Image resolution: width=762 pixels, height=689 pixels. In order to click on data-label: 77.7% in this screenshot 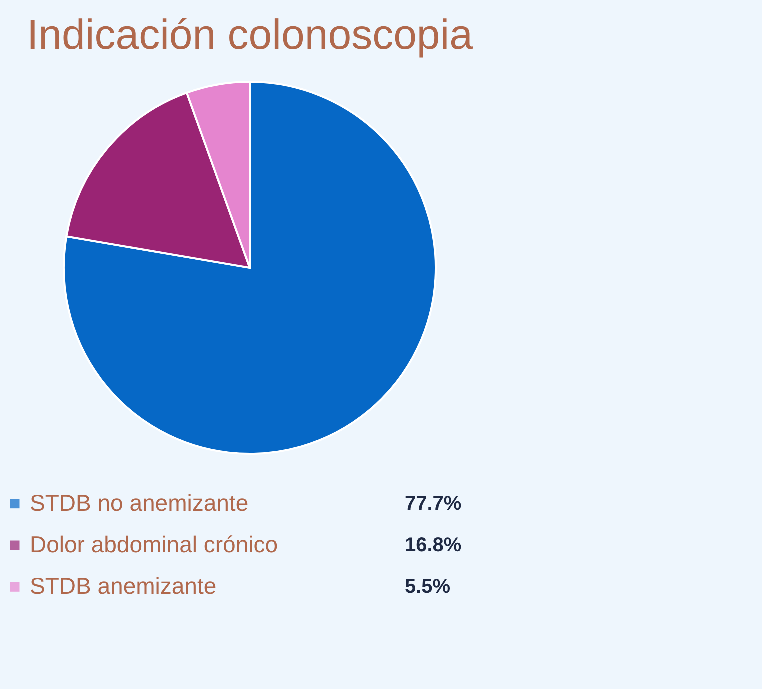, I will do `click(433, 503)`.